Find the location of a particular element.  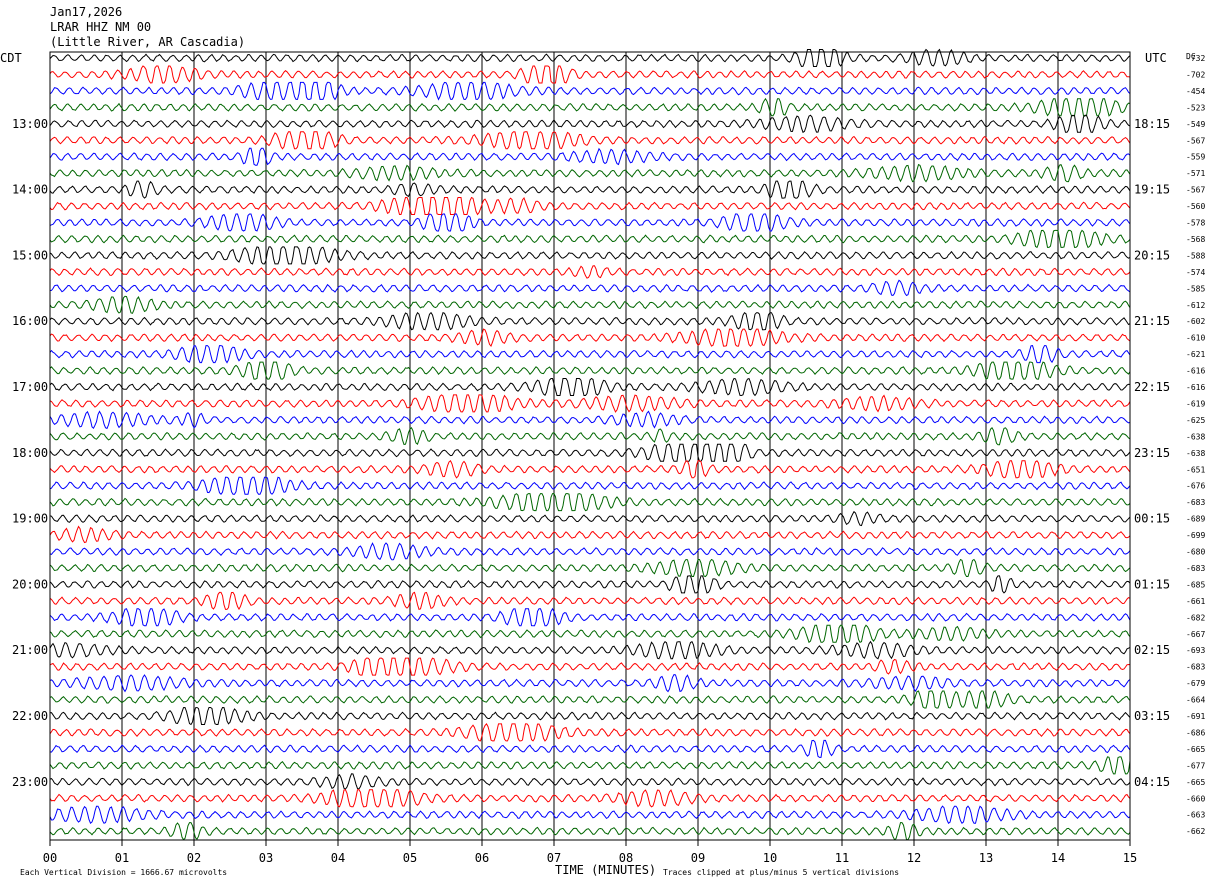

dc-offset-label: -621 is located at coordinates (1195, 354).